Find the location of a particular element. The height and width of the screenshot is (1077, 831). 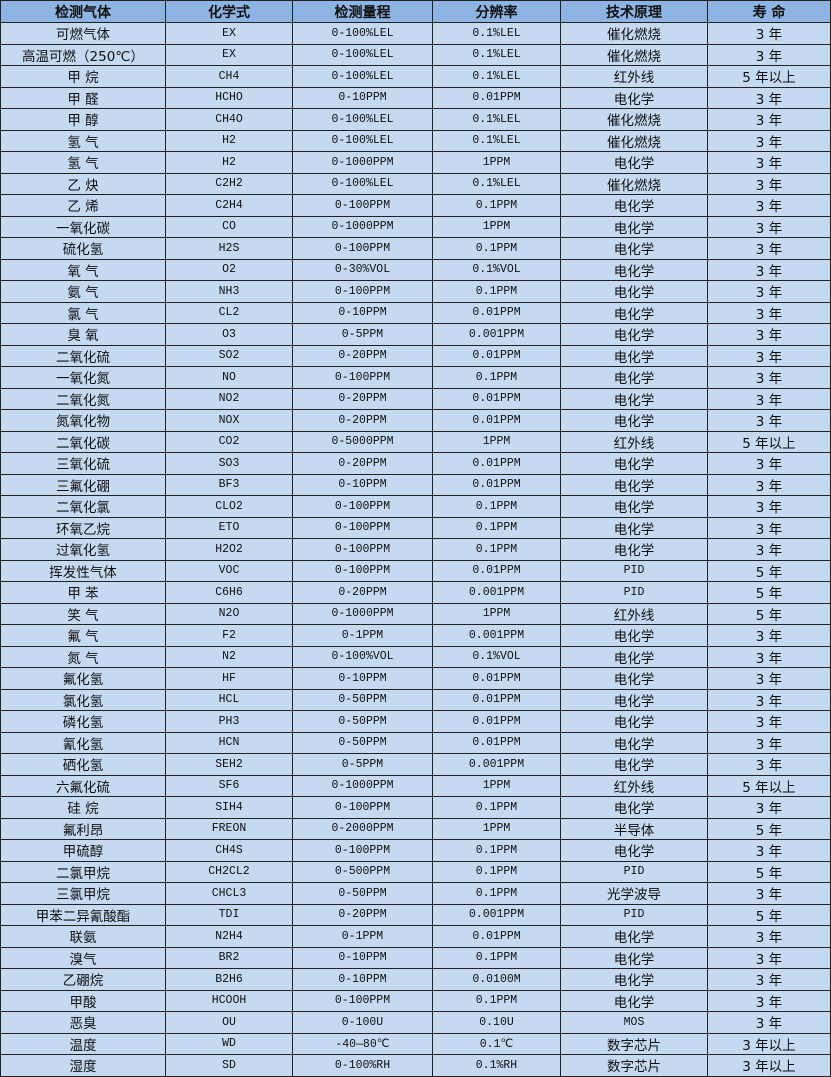

gas-name-cell: 二氧化氮 is located at coordinates (83, 398).